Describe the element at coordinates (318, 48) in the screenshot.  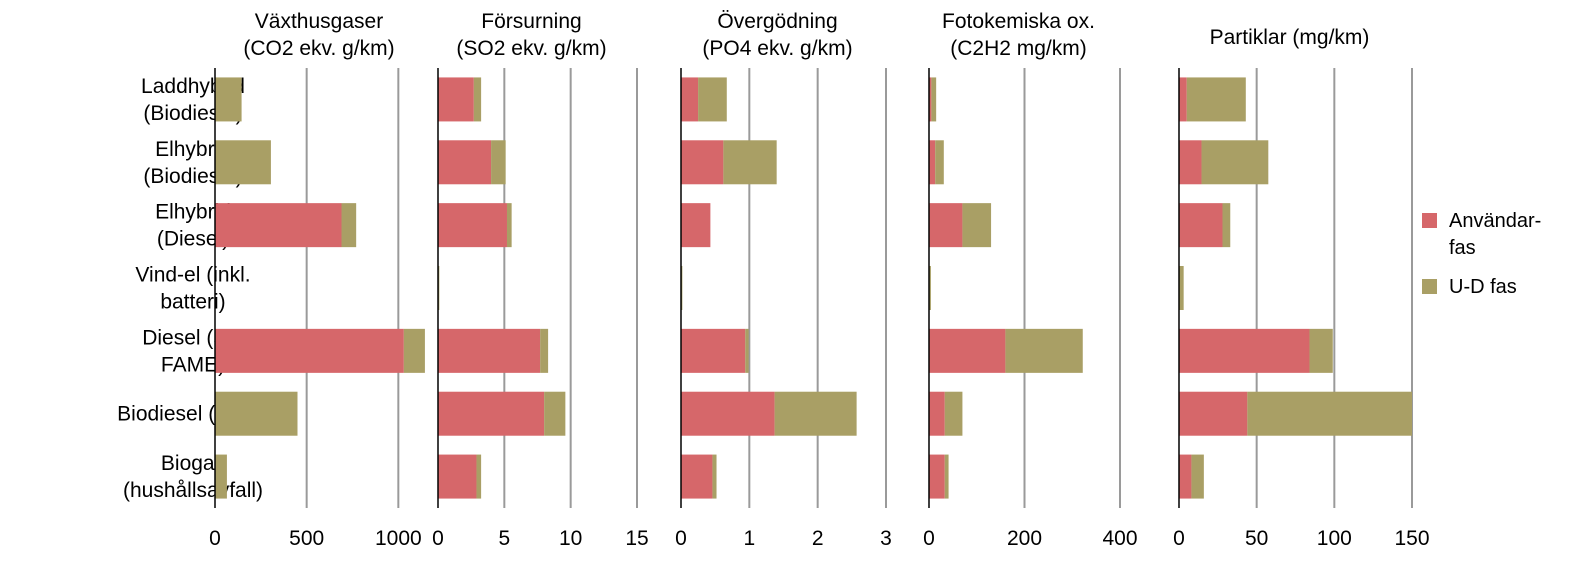
I see `panel-title: (CO2 ekv. g/km)` at that location.